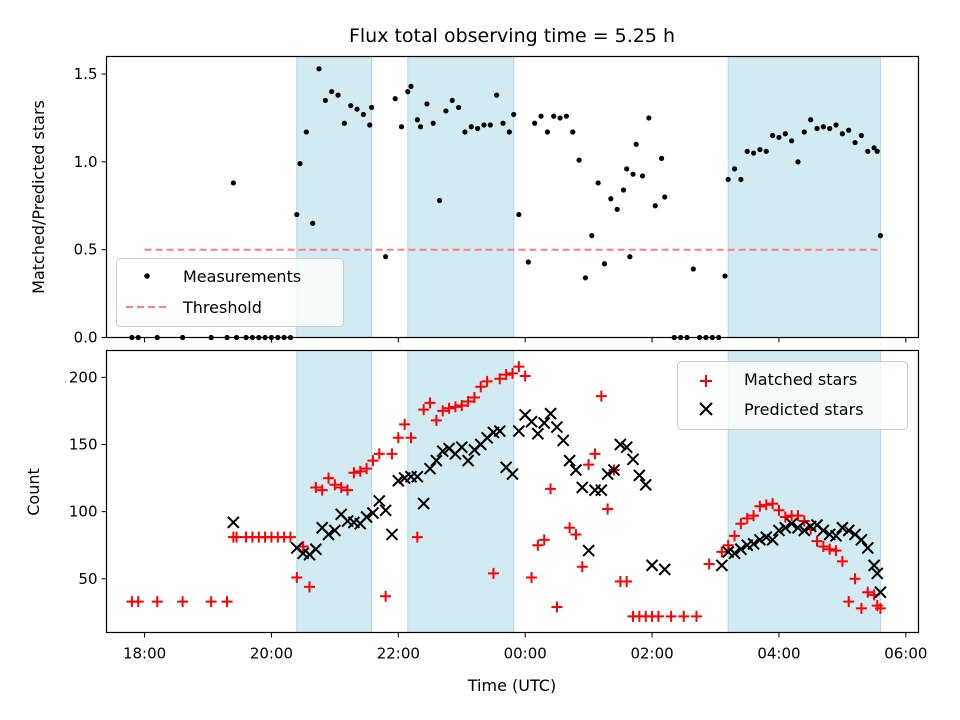 This screenshot has width=960, height=720. What do you see at coordinates (86, 250) in the screenshot?
I see `y-tick-label: 0.5` at bounding box center [86, 250].